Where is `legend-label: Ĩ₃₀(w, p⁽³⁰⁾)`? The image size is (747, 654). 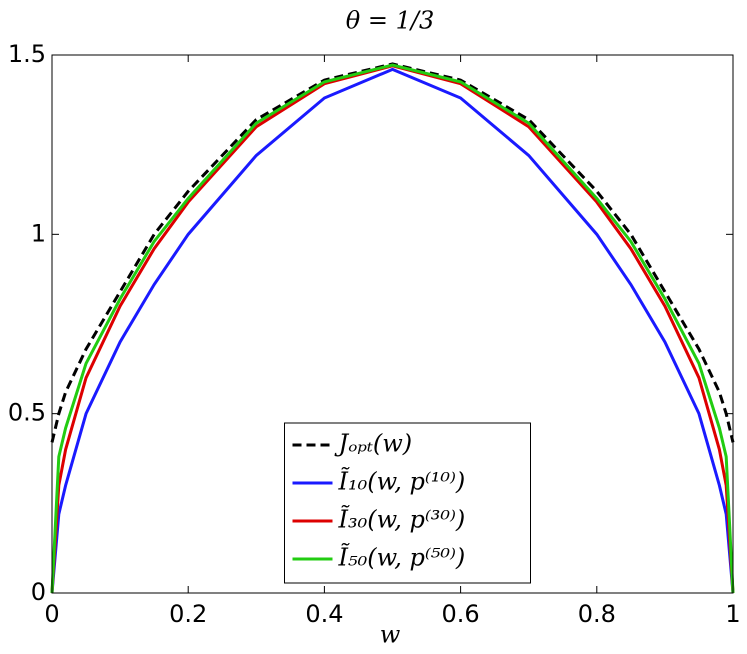
legend-label: Ĩ₃₀(w, p⁽³⁰⁾) is located at coordinates (402, 519).